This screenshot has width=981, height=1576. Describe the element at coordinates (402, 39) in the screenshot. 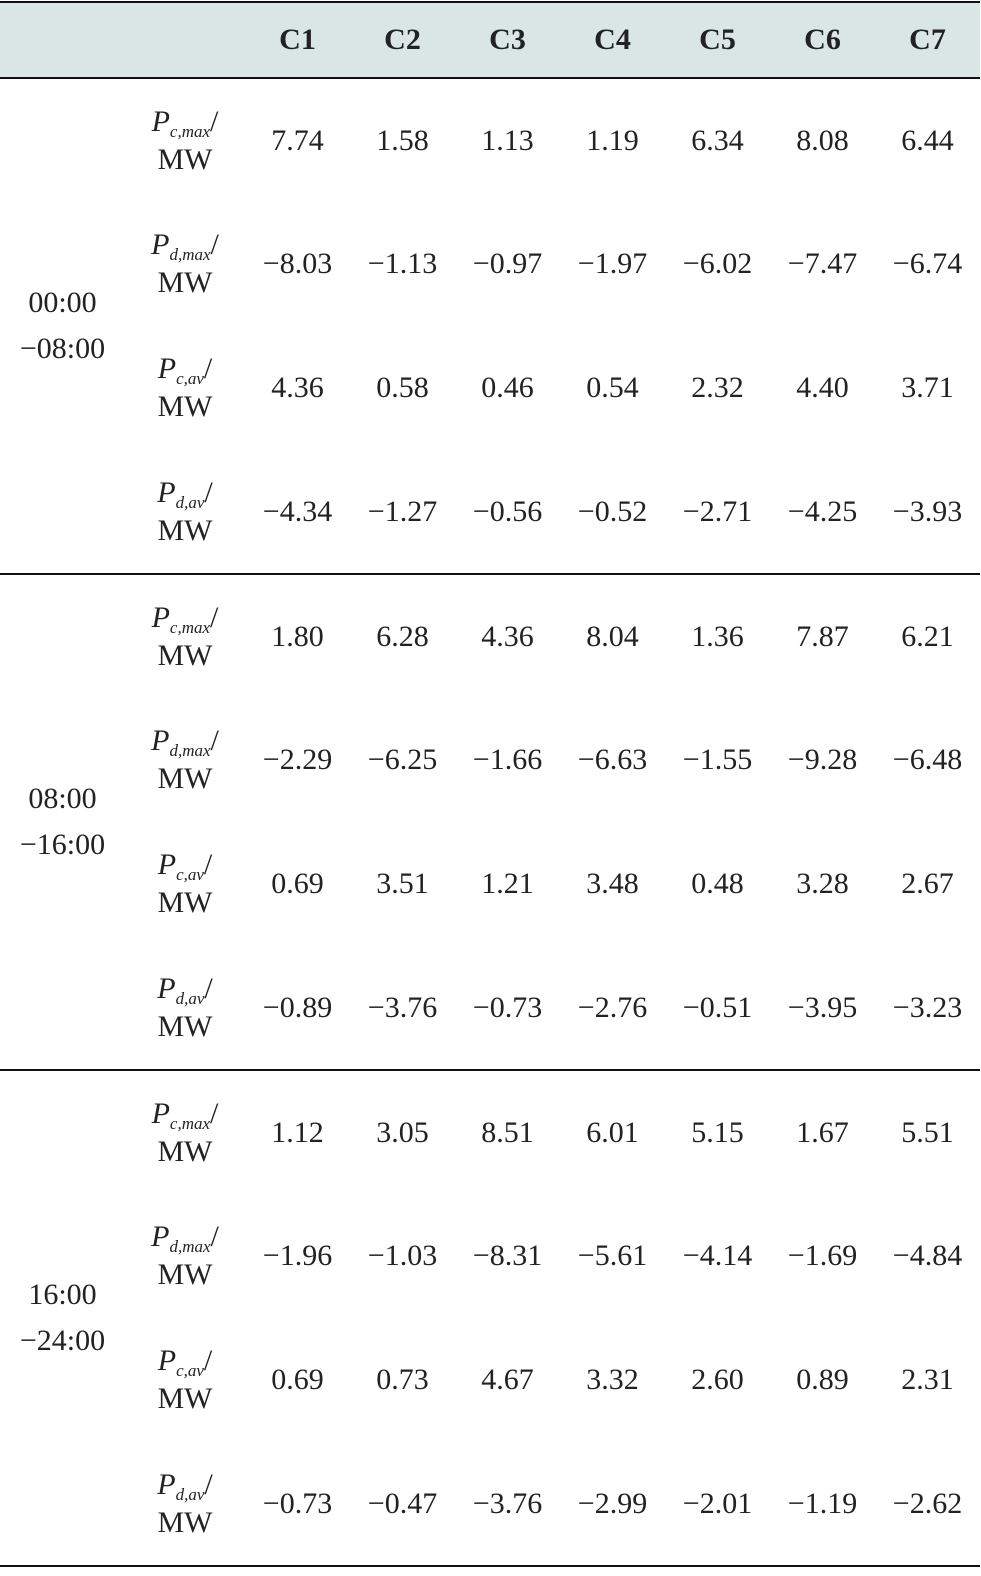

I see `column-header: C2` at that location.